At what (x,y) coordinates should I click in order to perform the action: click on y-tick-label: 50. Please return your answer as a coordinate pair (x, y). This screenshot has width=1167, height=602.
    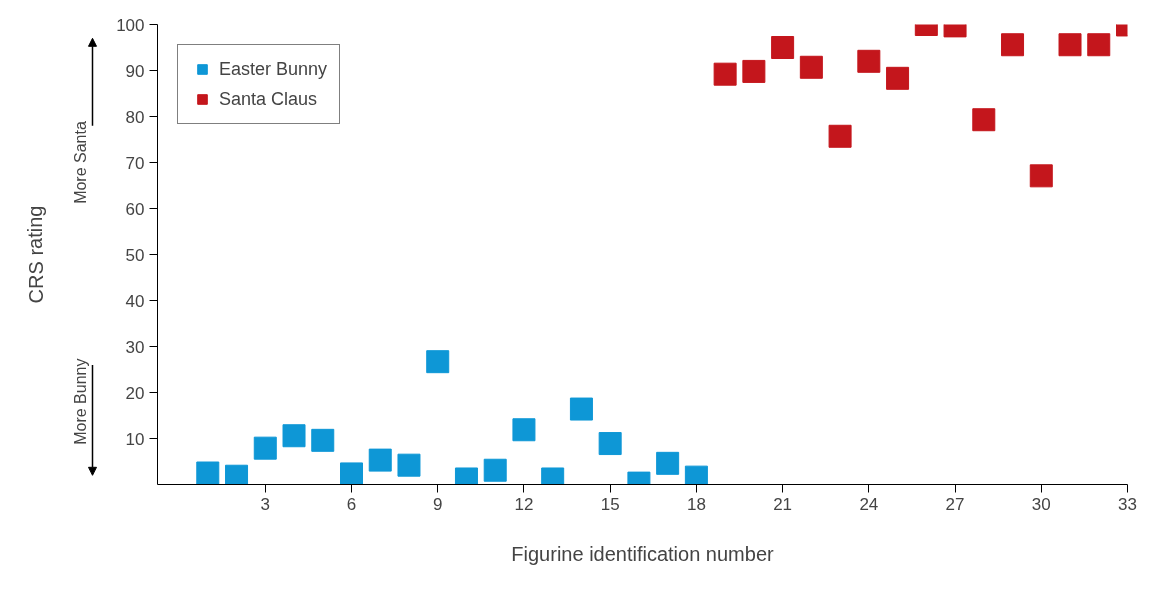
    Looking at the image, I should click on (135, 255).